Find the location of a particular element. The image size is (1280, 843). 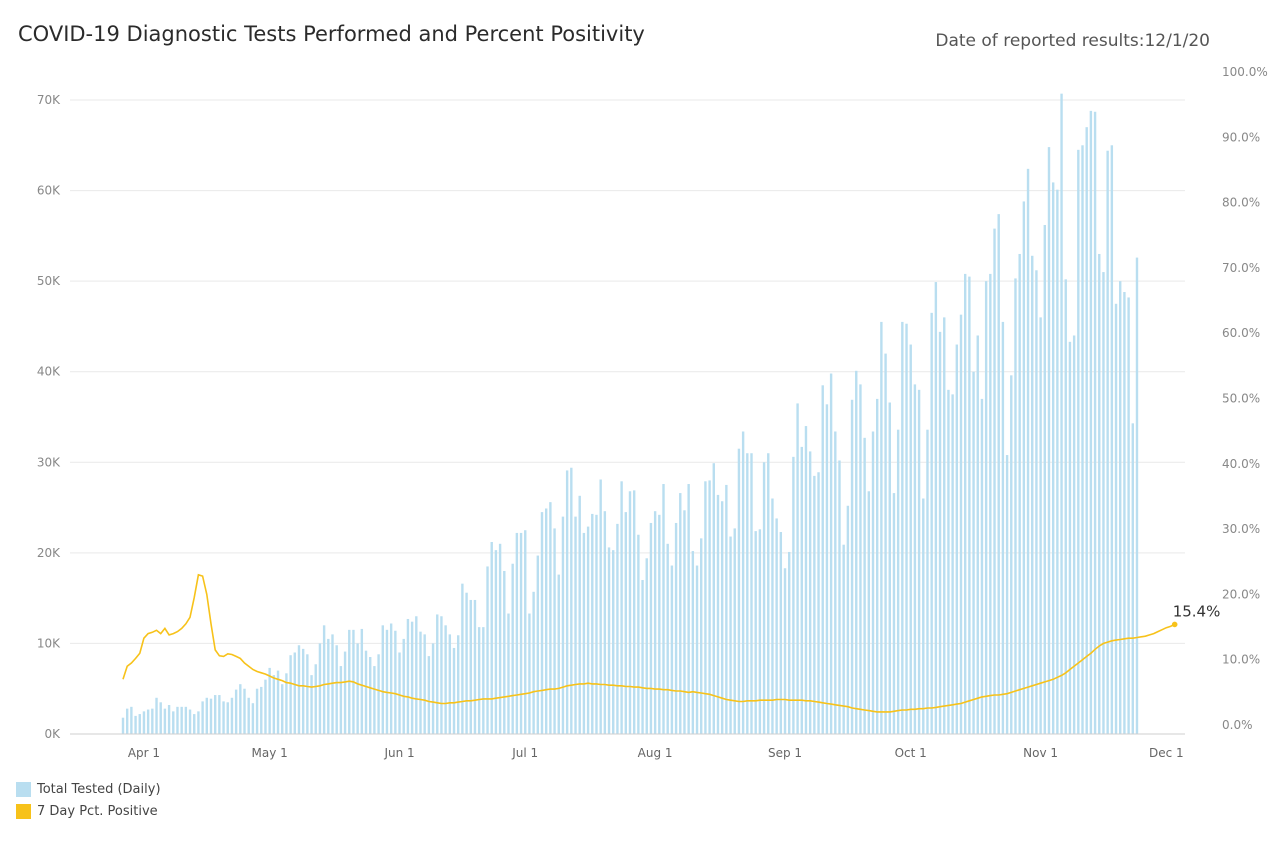

x-tick-label: Nov 1 is located at coordinates (1040, 753).